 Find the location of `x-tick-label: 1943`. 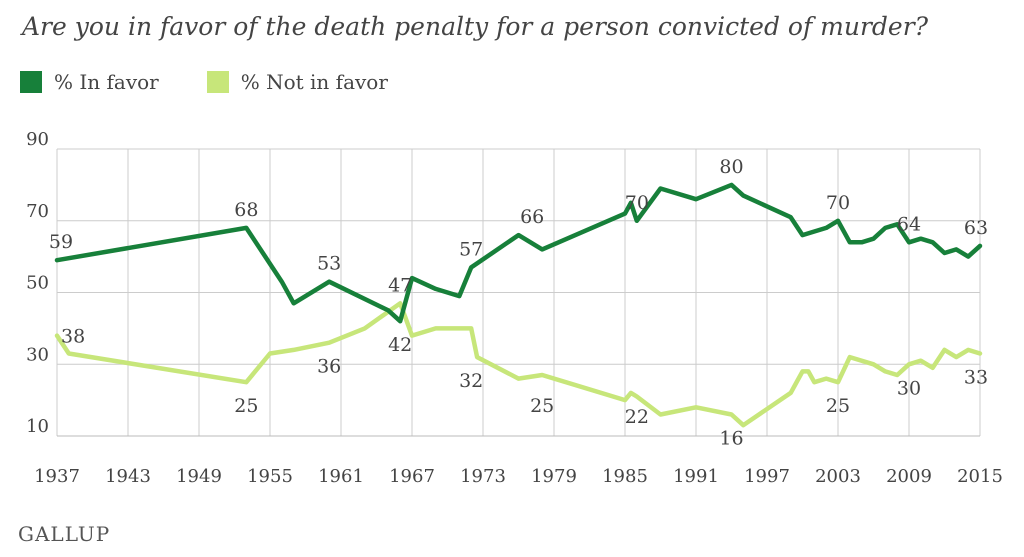

x-tick-label: 1943 is located at coordinates (128, 476).